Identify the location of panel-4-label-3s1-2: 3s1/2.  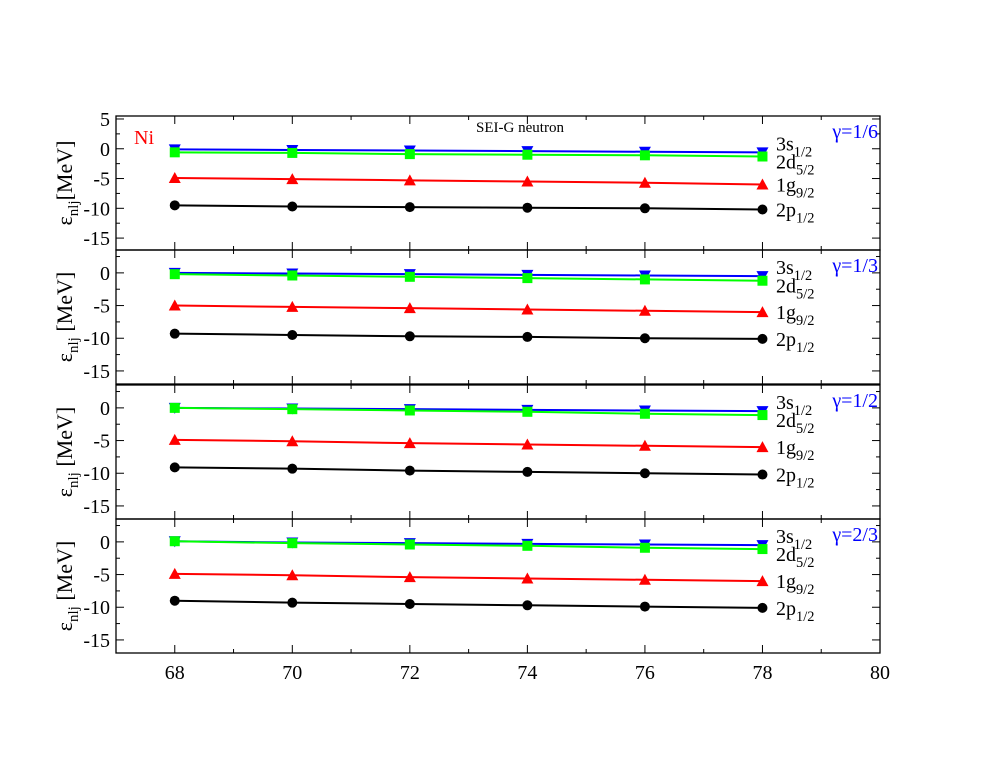
(794, 539).